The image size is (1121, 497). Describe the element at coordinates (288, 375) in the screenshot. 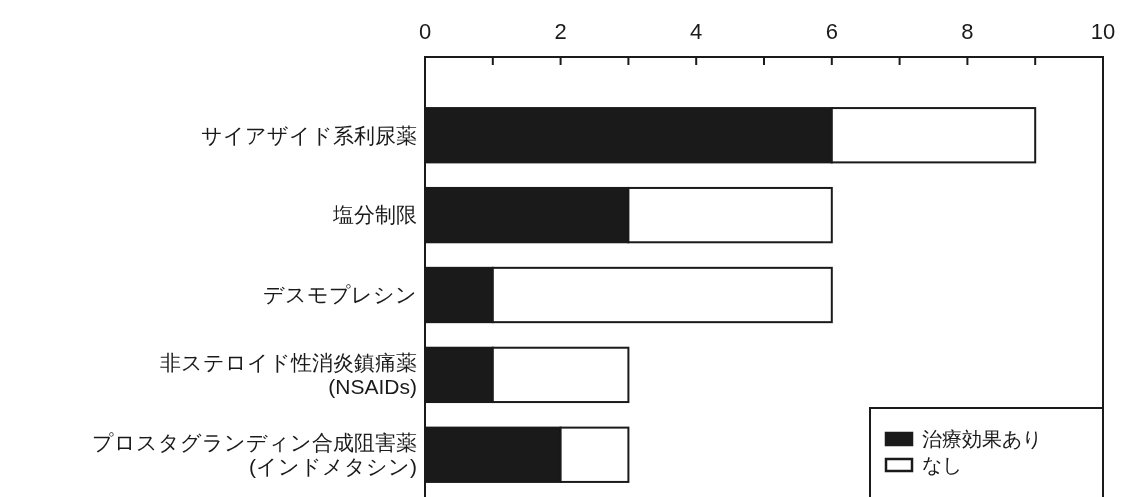

I see `y-tick-label: 非ステロイド性消炎鎮痛薬 (NSAIDs)` at that location.